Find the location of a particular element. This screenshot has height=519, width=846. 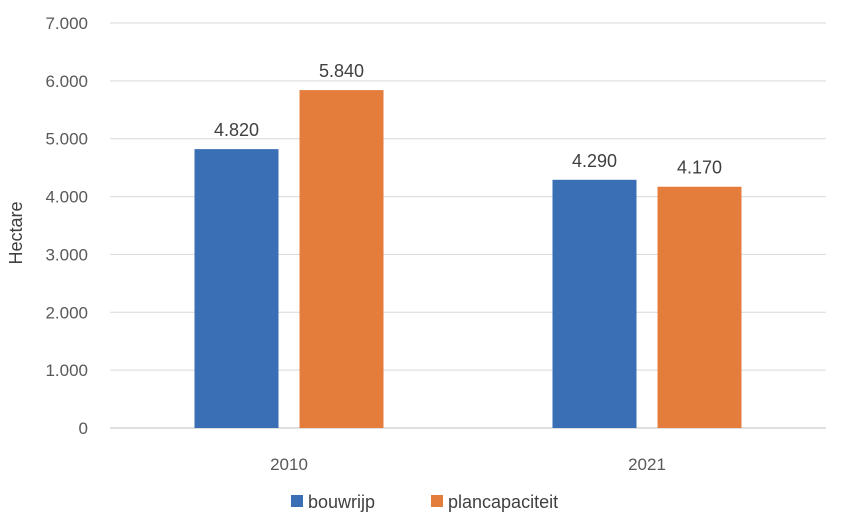

y-tick-label: 0 is located at coordinates (83, 428).